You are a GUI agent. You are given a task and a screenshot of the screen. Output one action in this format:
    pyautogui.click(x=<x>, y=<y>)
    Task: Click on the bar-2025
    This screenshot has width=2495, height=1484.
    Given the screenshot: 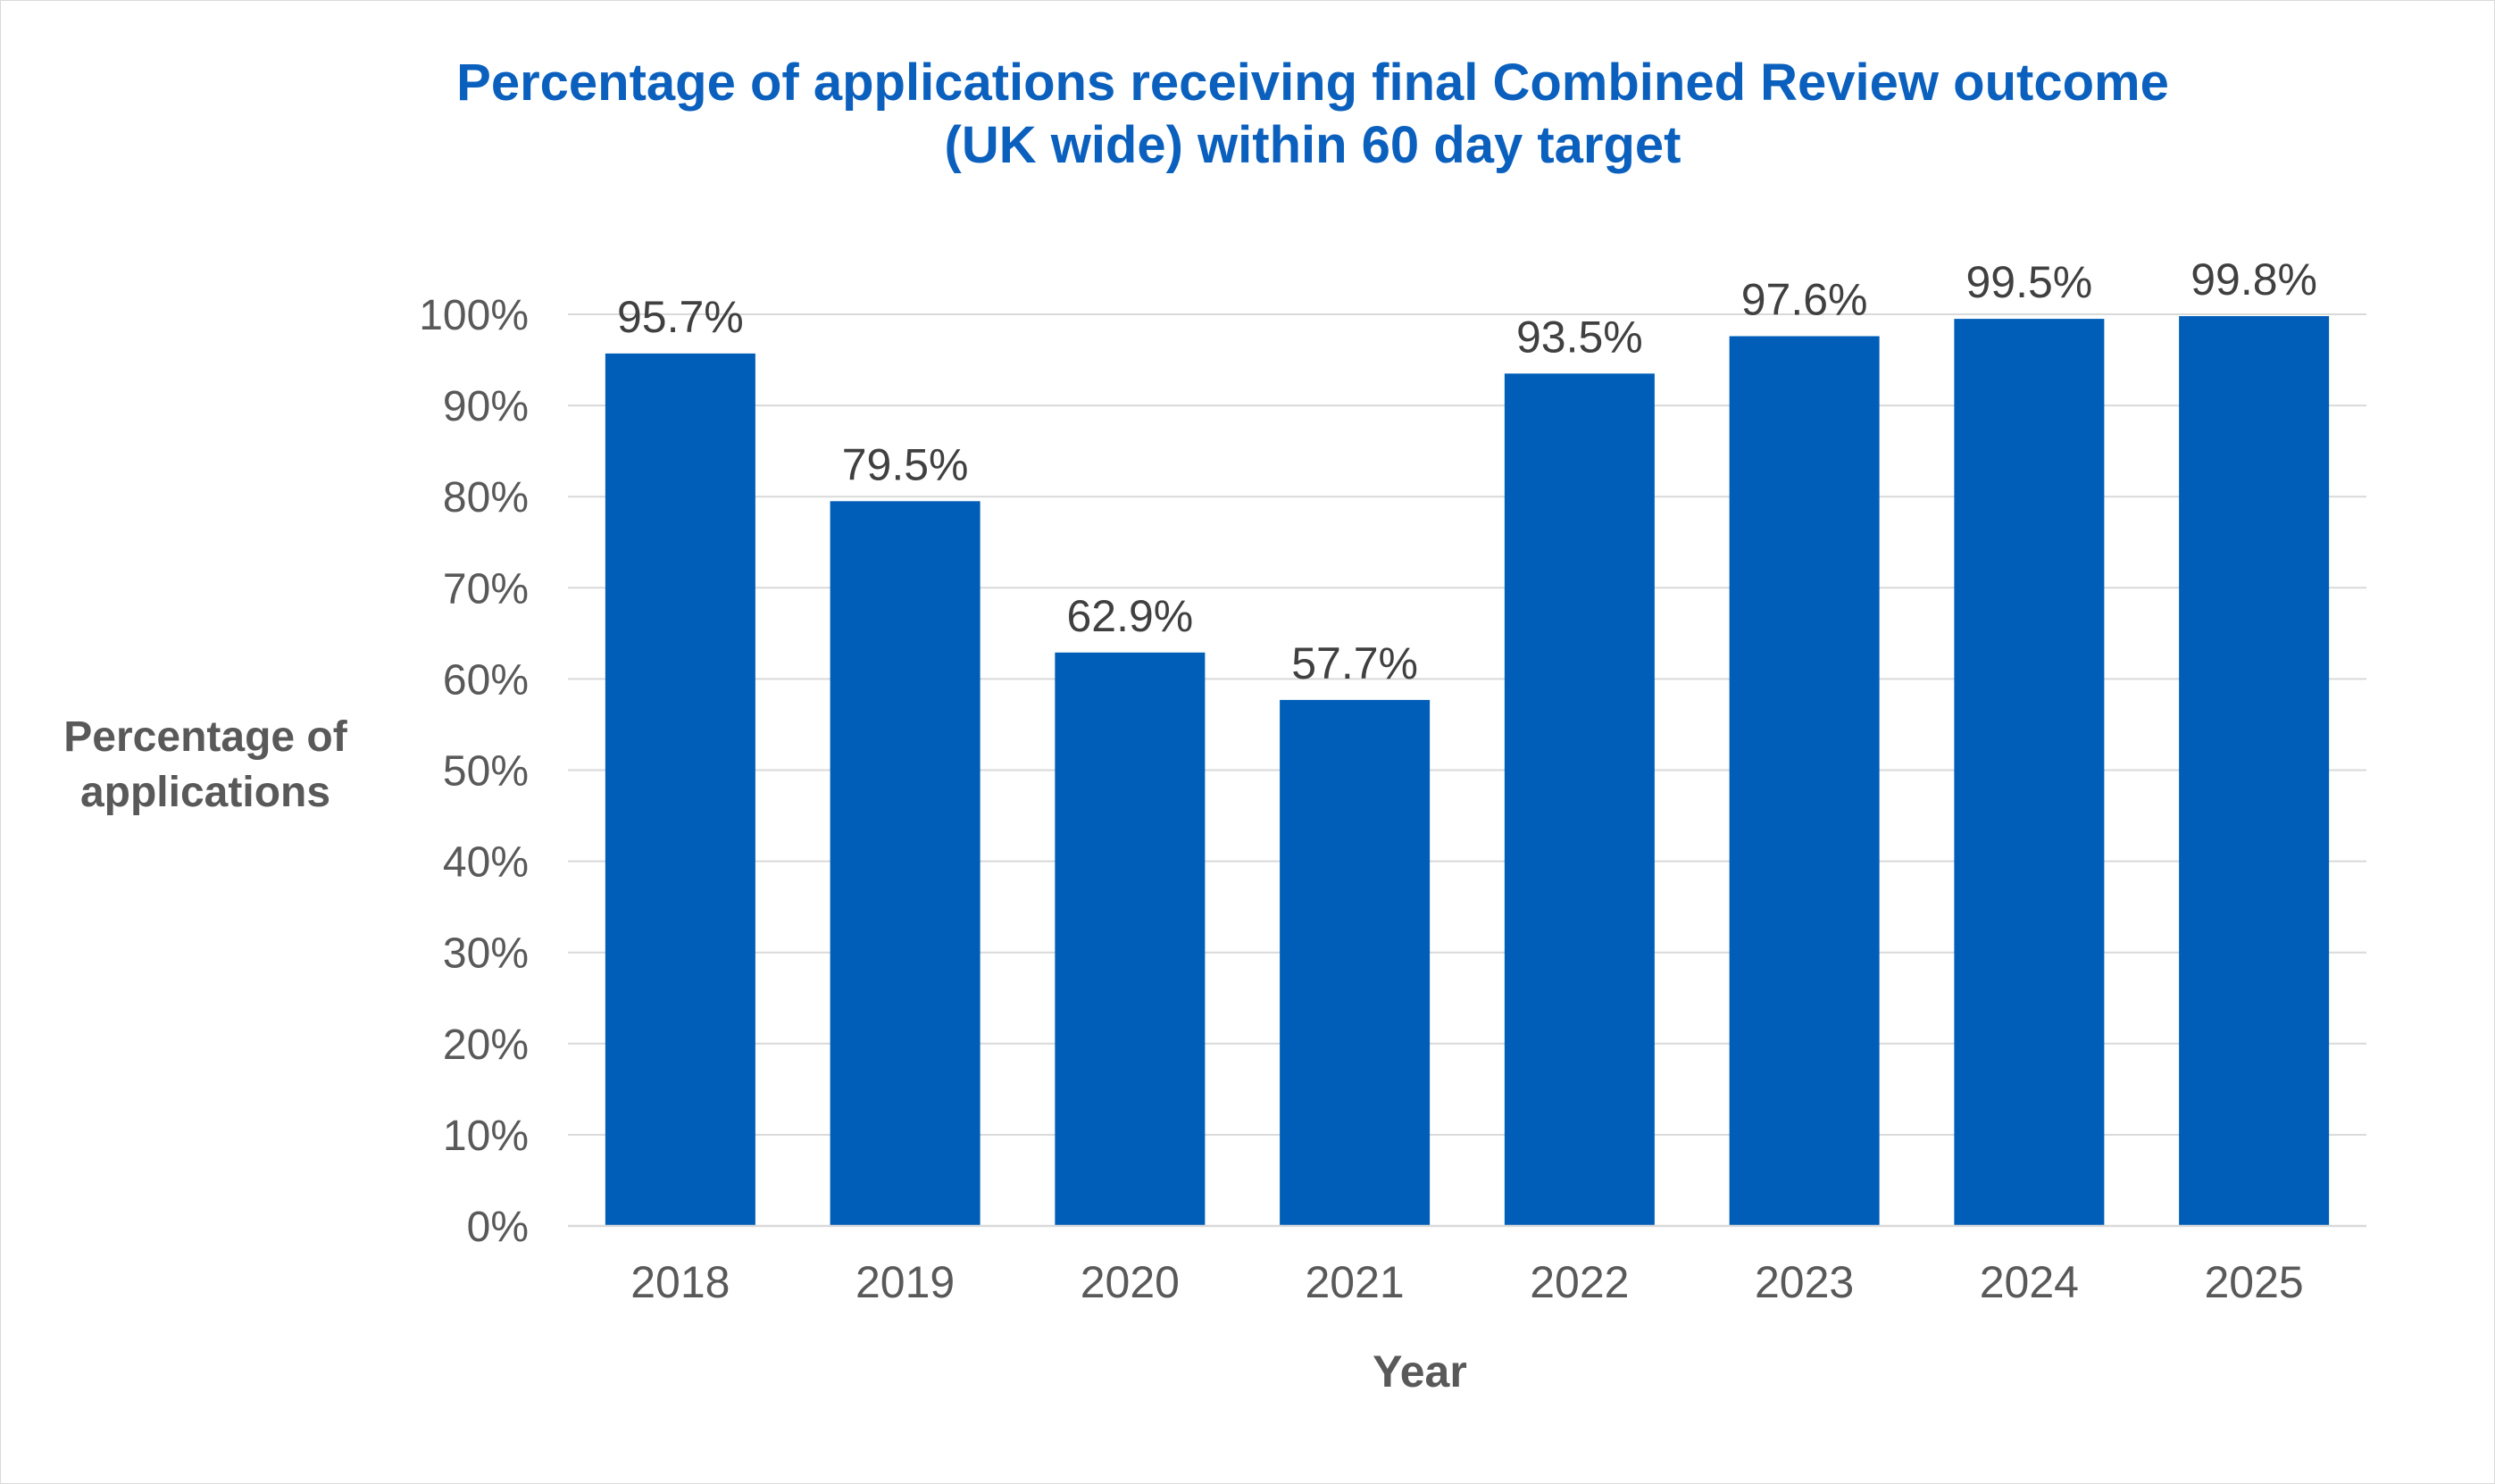 What is the action you would take?
    pyautogui.click(x=2254, y=771)
    